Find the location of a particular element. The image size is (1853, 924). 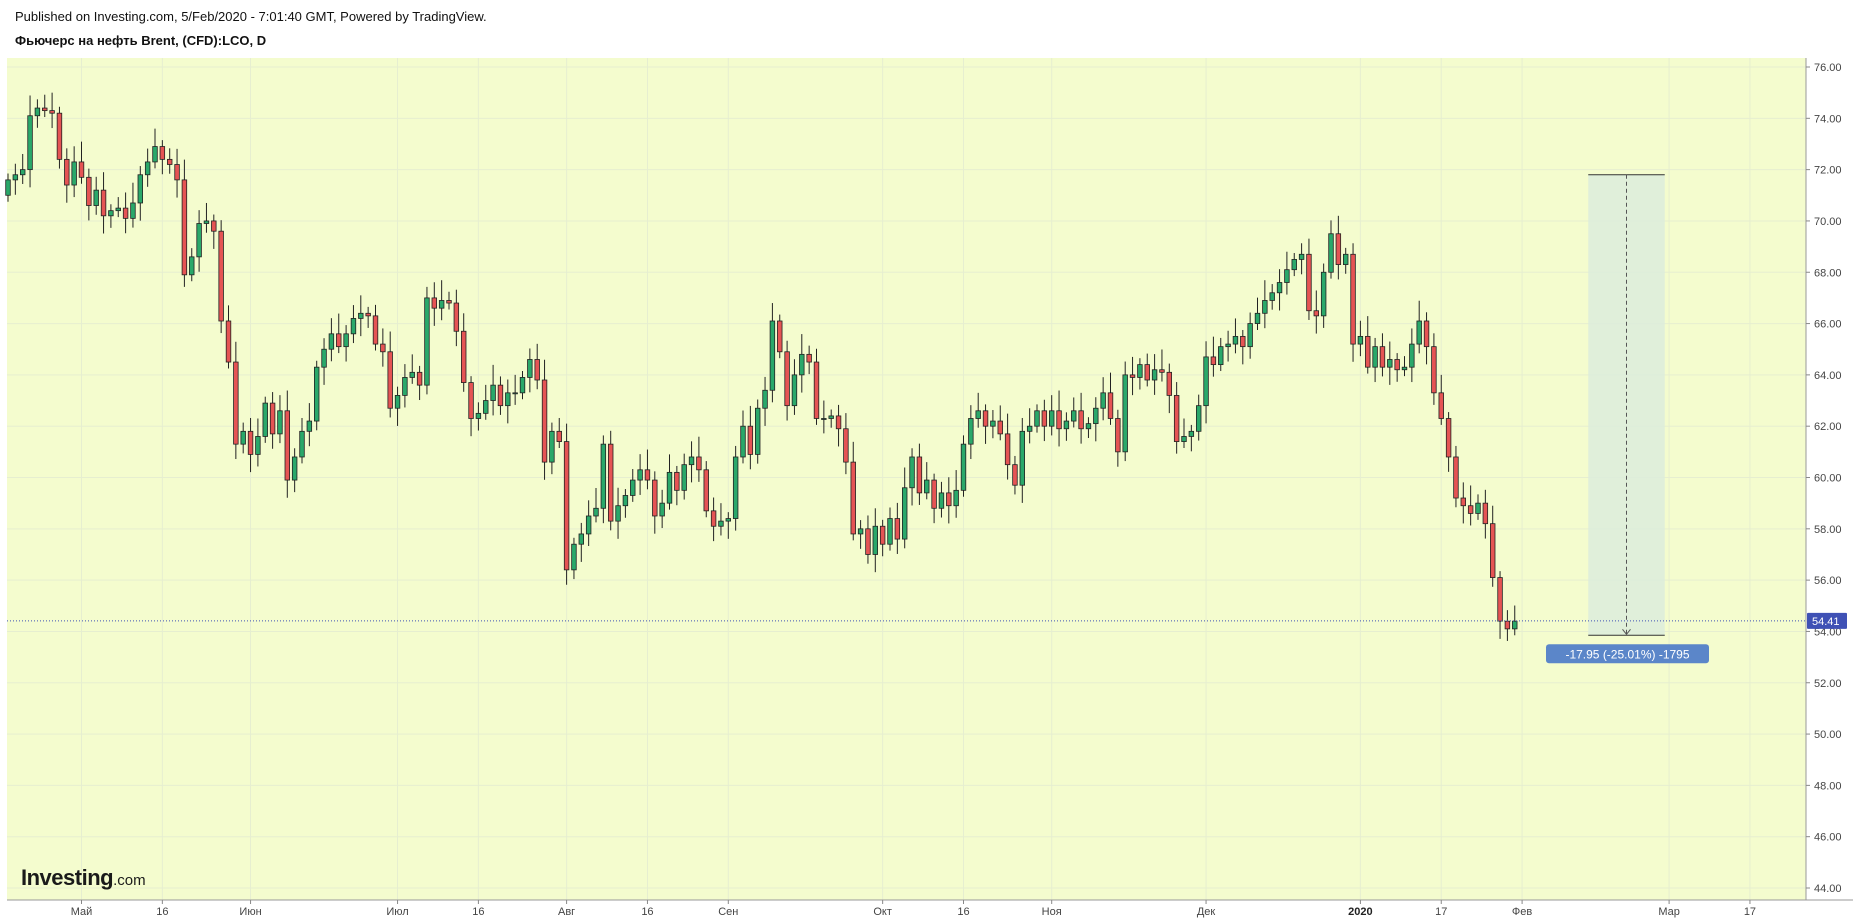

measure-box is located at coordinates (1626, 405).